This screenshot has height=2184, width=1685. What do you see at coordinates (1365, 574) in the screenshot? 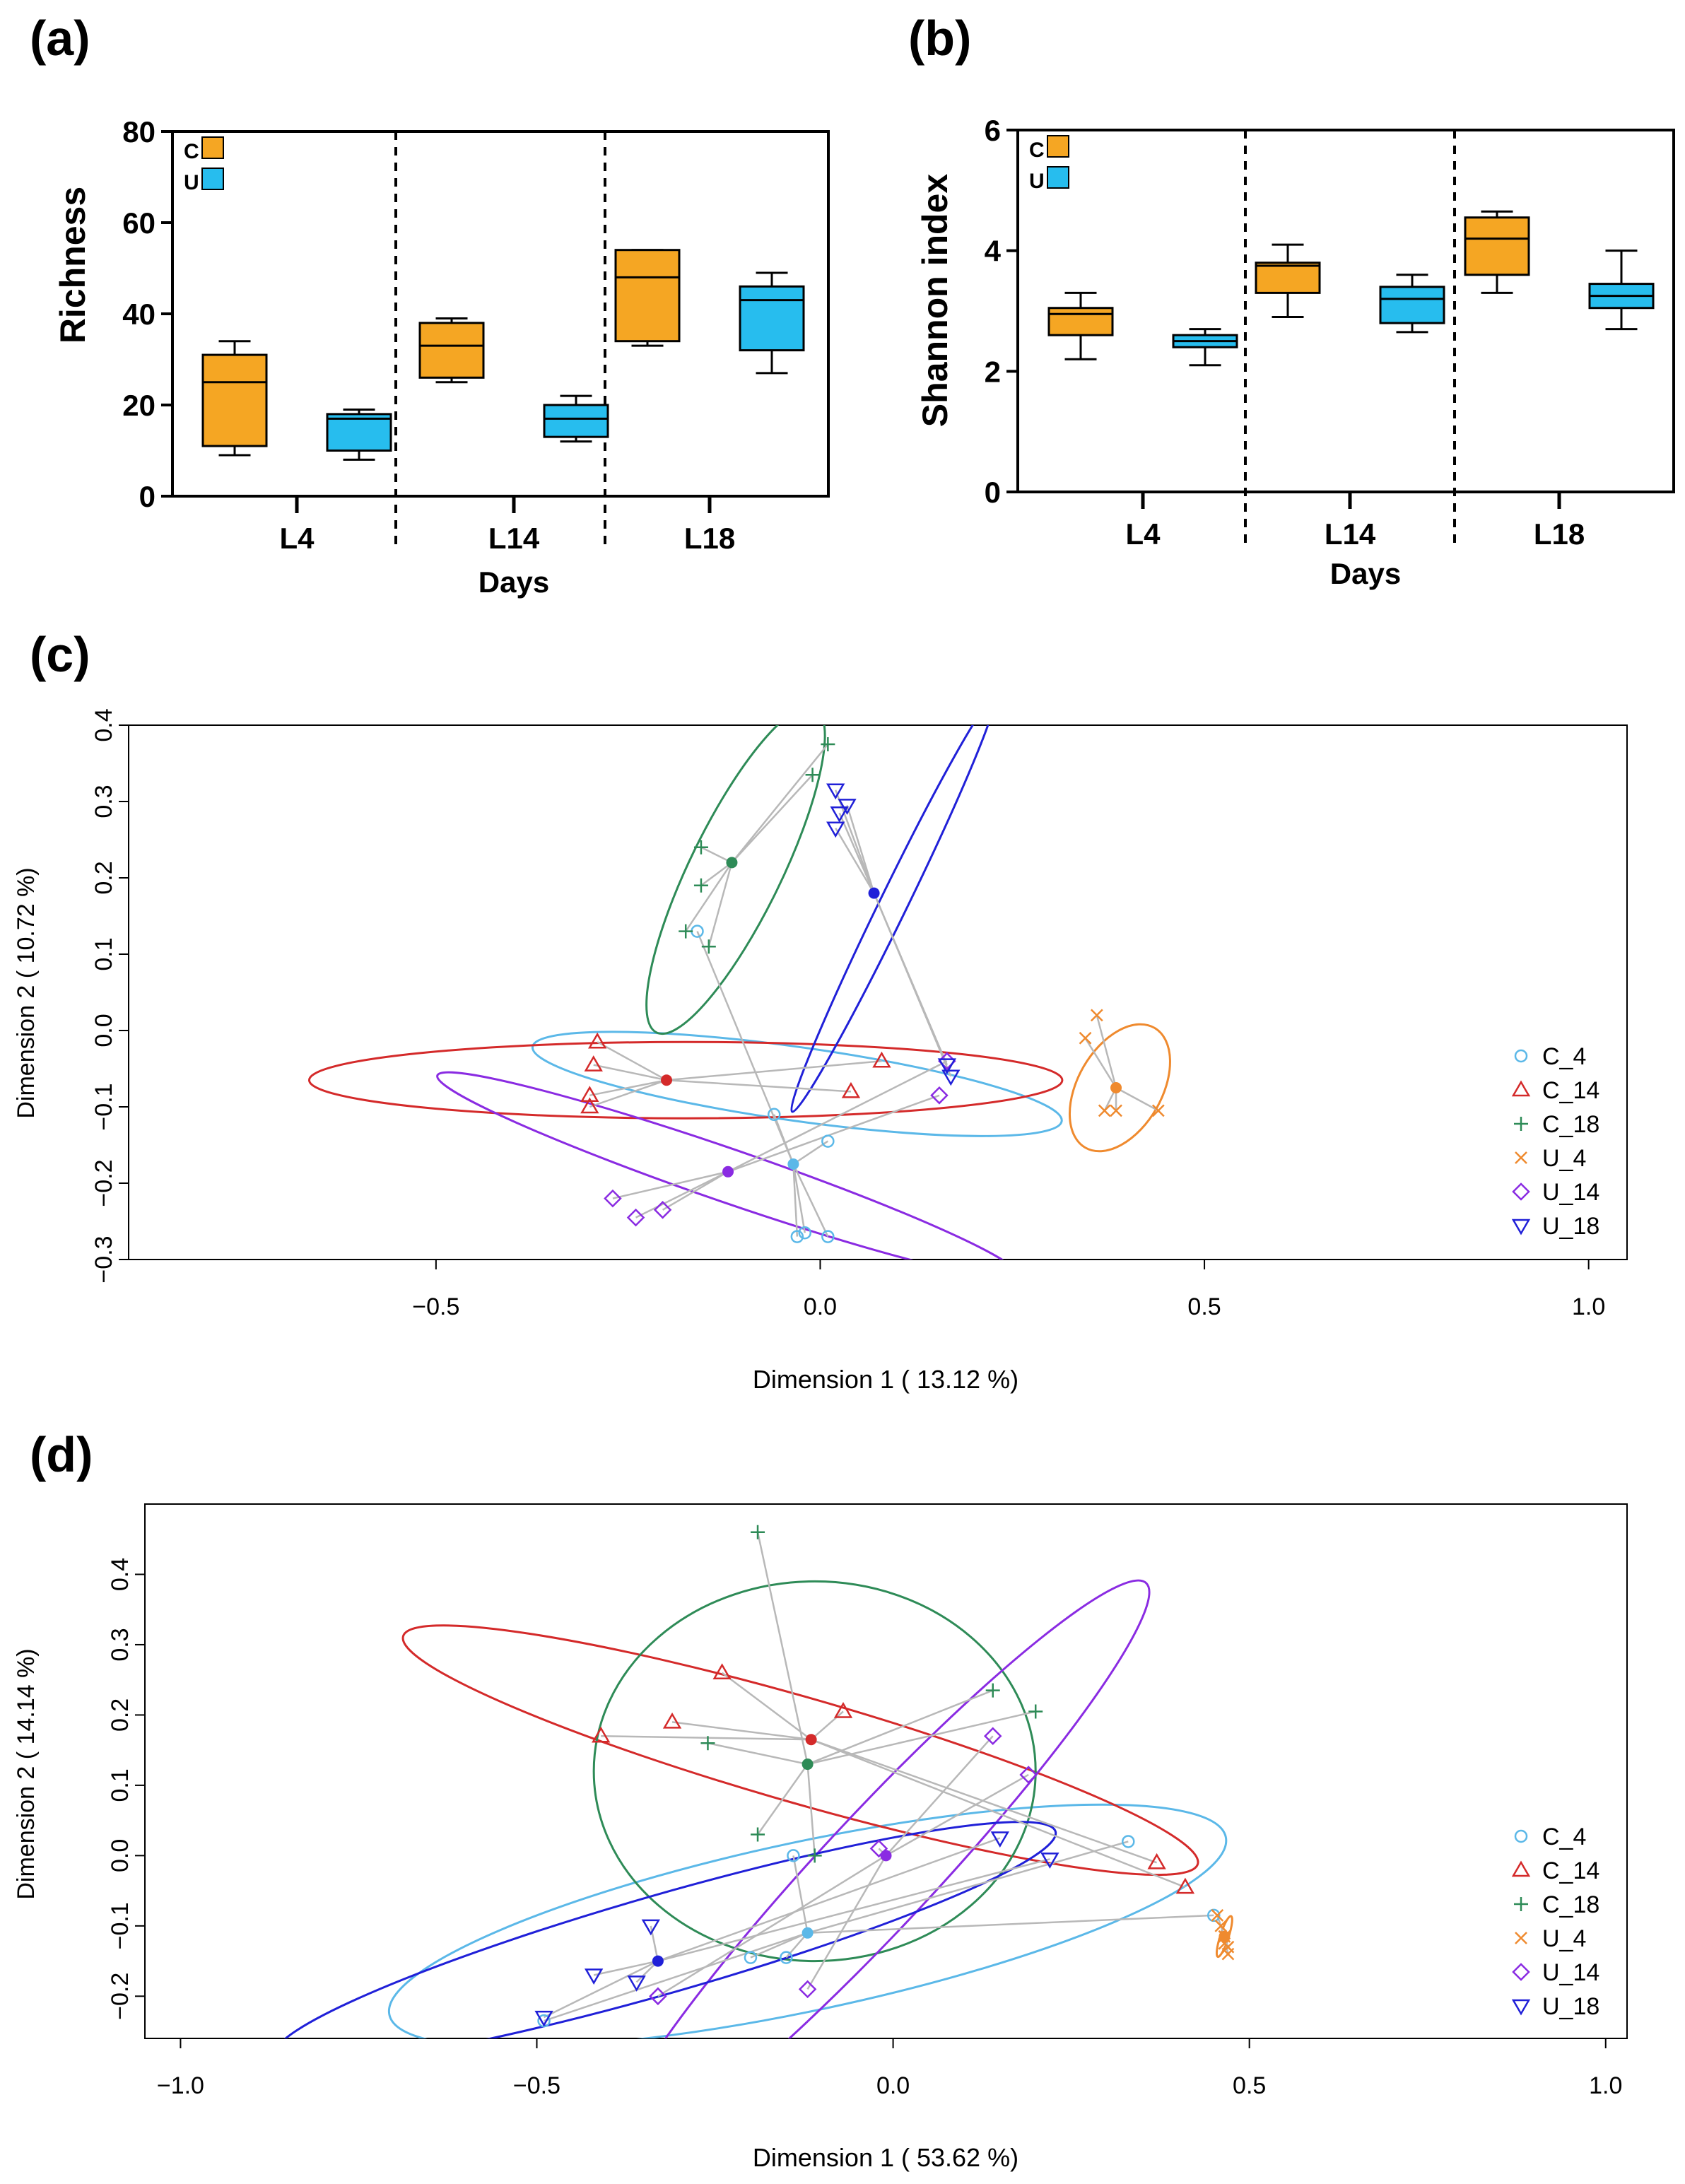
I see `panel-b-xlabel: Days` at bounding box center [1365, 574].